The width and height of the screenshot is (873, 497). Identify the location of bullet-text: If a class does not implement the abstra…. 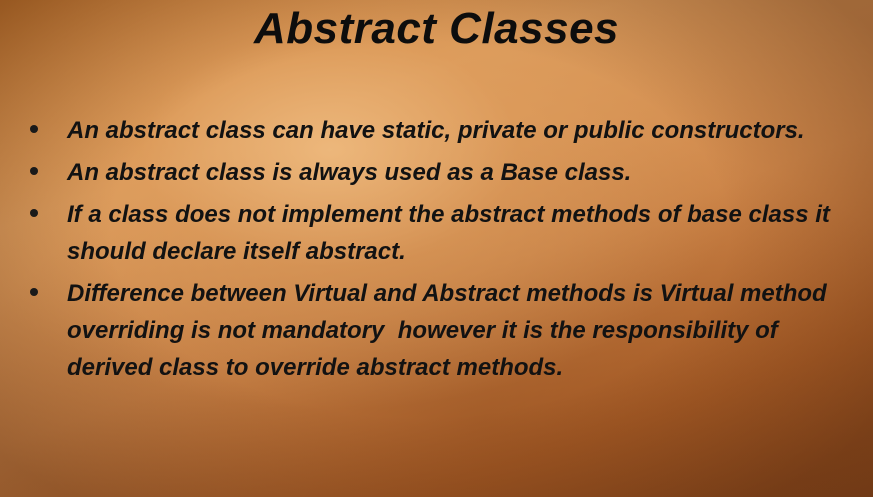
(448, 233).